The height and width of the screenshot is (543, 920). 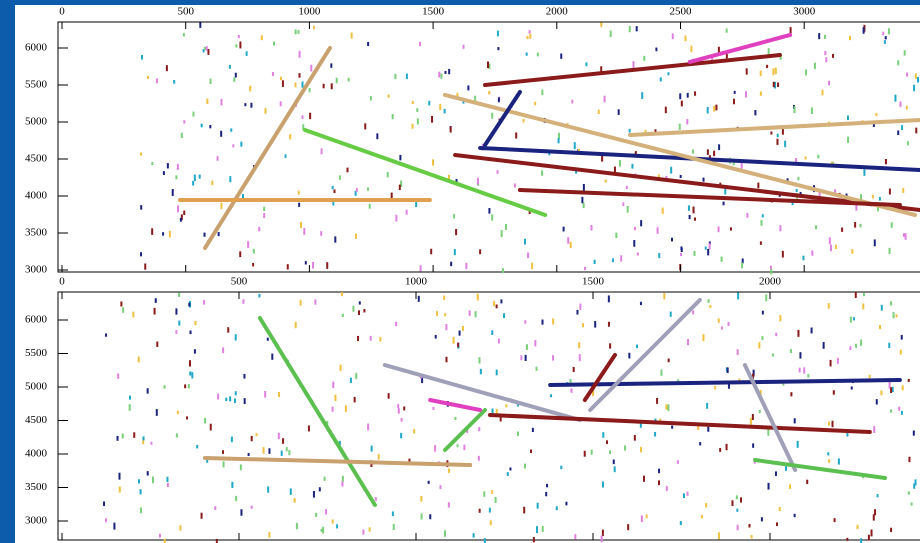 What do you see at coordinates (36, 48) in the screenshot?
I see `y-tick-label: 6000` at bounding box center [36, 48].